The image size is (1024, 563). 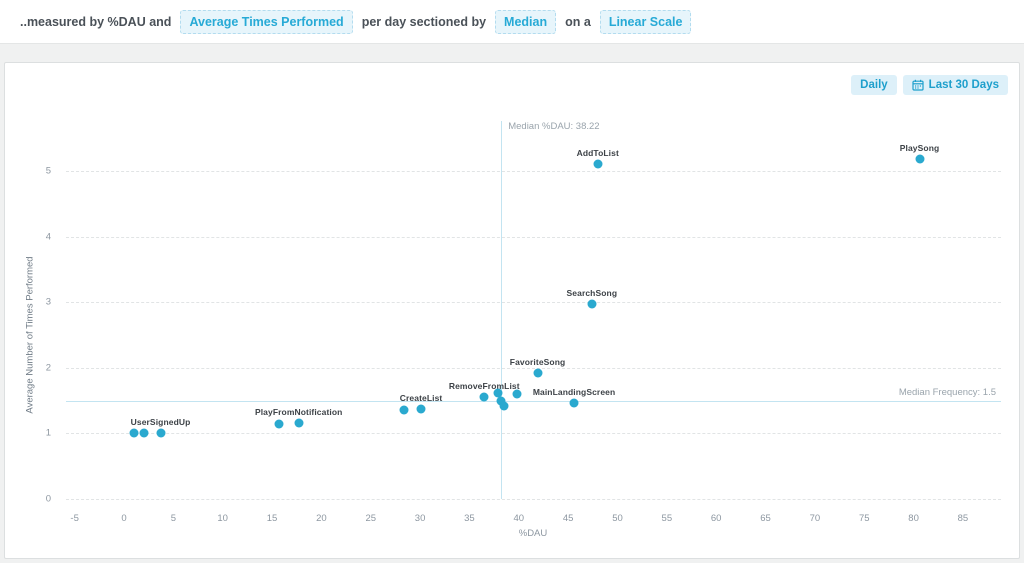 I want to click on median-frequency-line, so click(x=533, y=401).